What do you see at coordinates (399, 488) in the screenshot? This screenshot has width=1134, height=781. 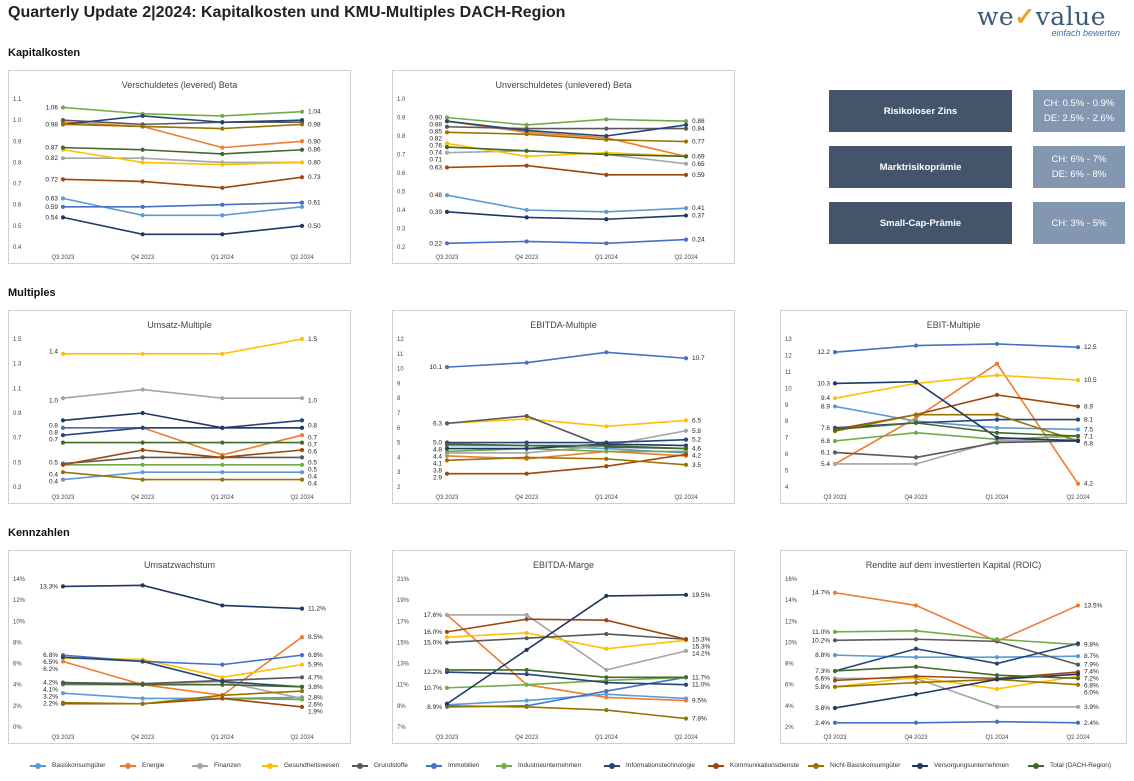 I see `y-tick-label: 2` at bounding box center [399, 488].